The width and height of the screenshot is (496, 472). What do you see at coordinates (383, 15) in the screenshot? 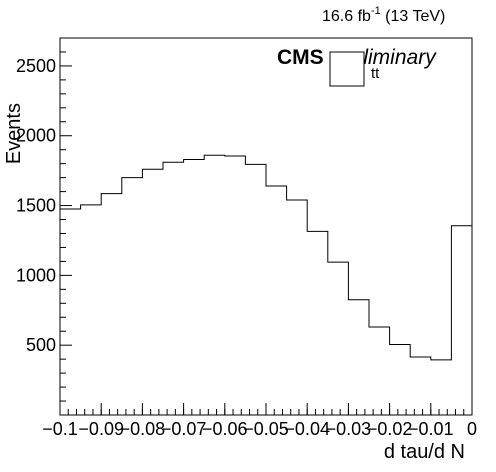
I see `lumi-label: 16.6 fb-1 (13 TeV)` at bounding box center [383, 15].